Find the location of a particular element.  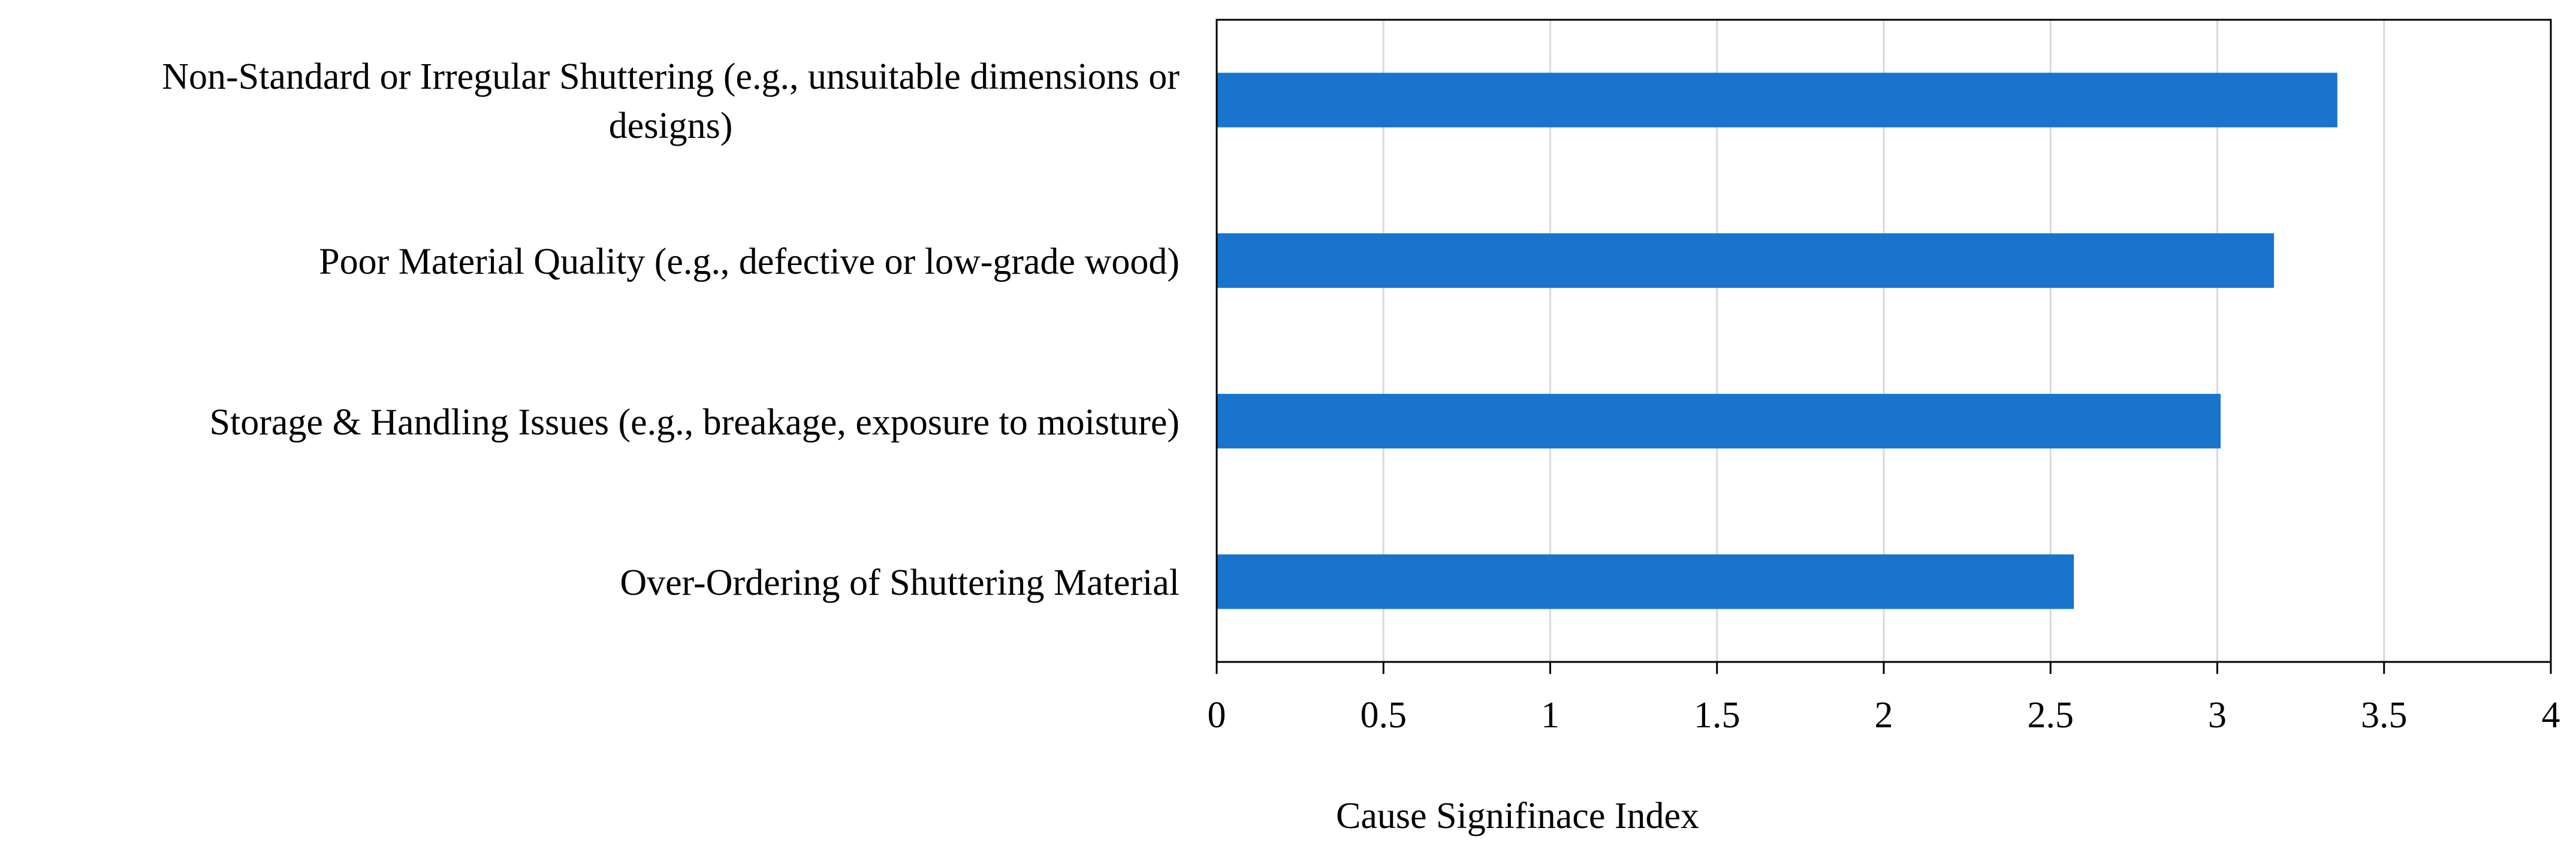

x-tick-label: 3 is located at coordinates (2218, 715).